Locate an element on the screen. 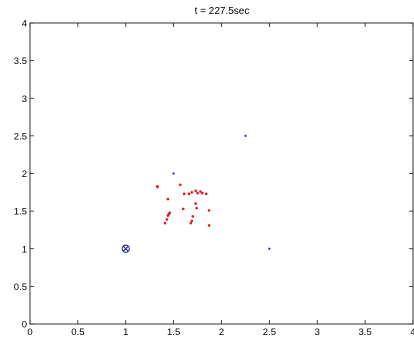 The width and height of the screenshot is (414, 344). y-tick-label: 1.5 is located at coordinates (20, 212).